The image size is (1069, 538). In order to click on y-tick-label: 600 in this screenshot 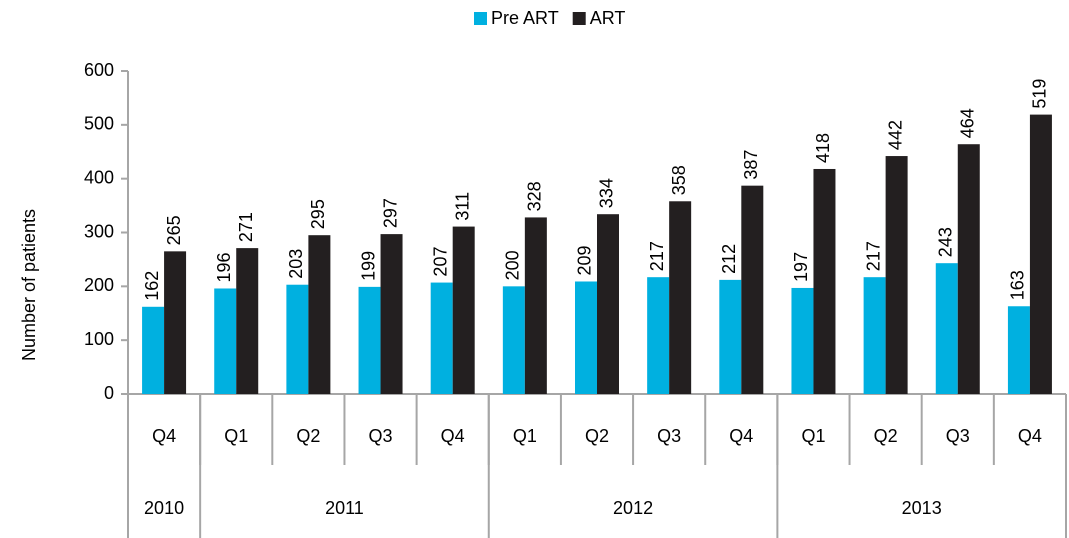, I will do `click(99, 70)`.